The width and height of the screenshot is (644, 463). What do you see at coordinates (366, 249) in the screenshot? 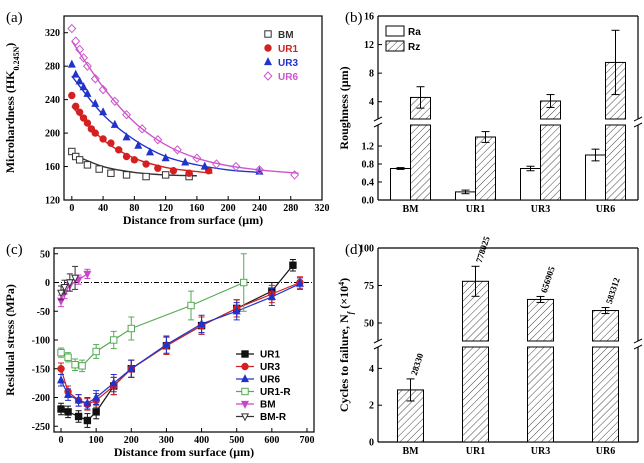
I see `y-tick-label: 100` at bounding box center [366, 249].